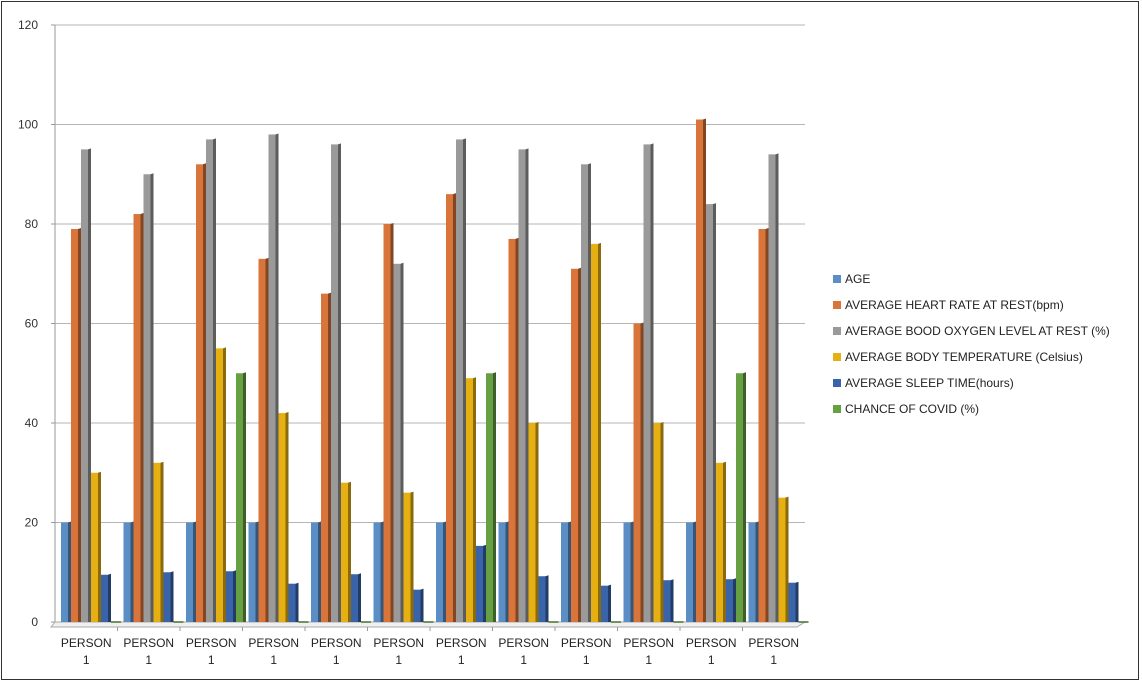  I want to click on legend-item: AVERAGE SLEEP TIME(hours), so click(971, 383).